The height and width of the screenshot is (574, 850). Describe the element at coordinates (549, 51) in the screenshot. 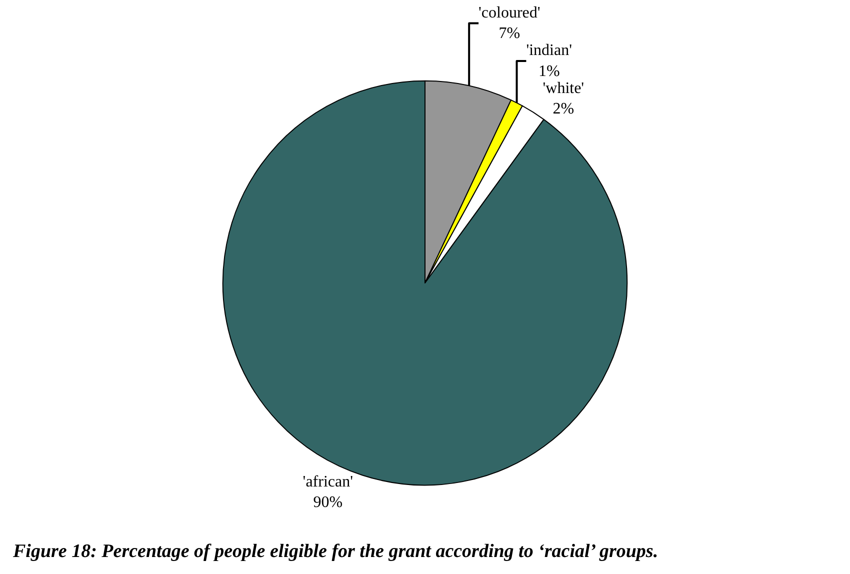

I see `slice-label: 'indian'` at that location.